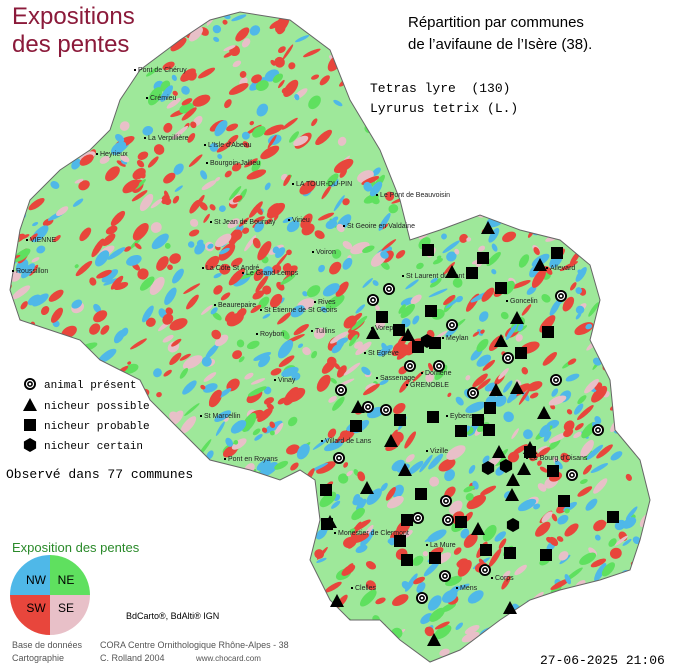  Describe the element at coordinates (70, 575) in the screenshot. I see `quadrant` at that location.